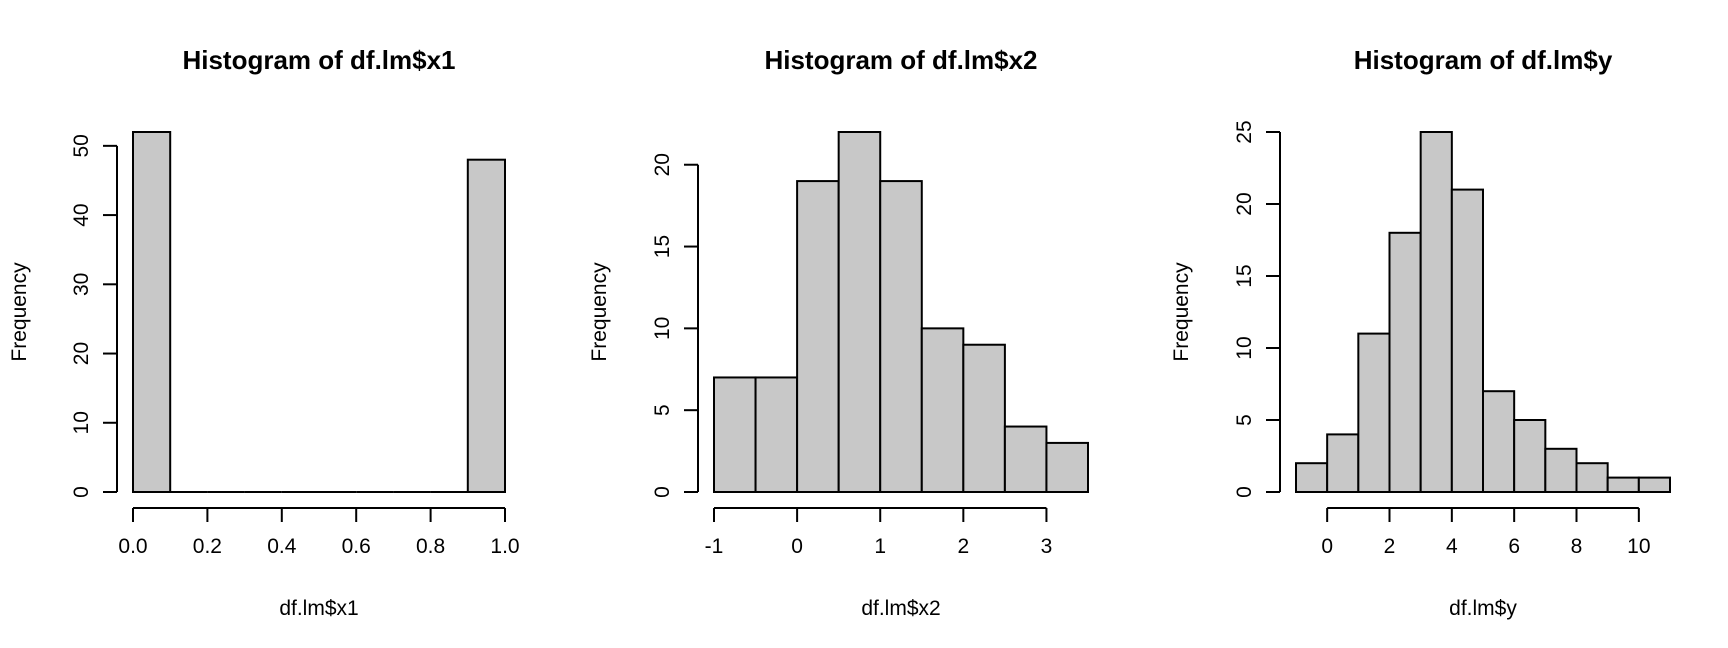  I want to click on x-tick-label: 0.0, so click(132, 546).